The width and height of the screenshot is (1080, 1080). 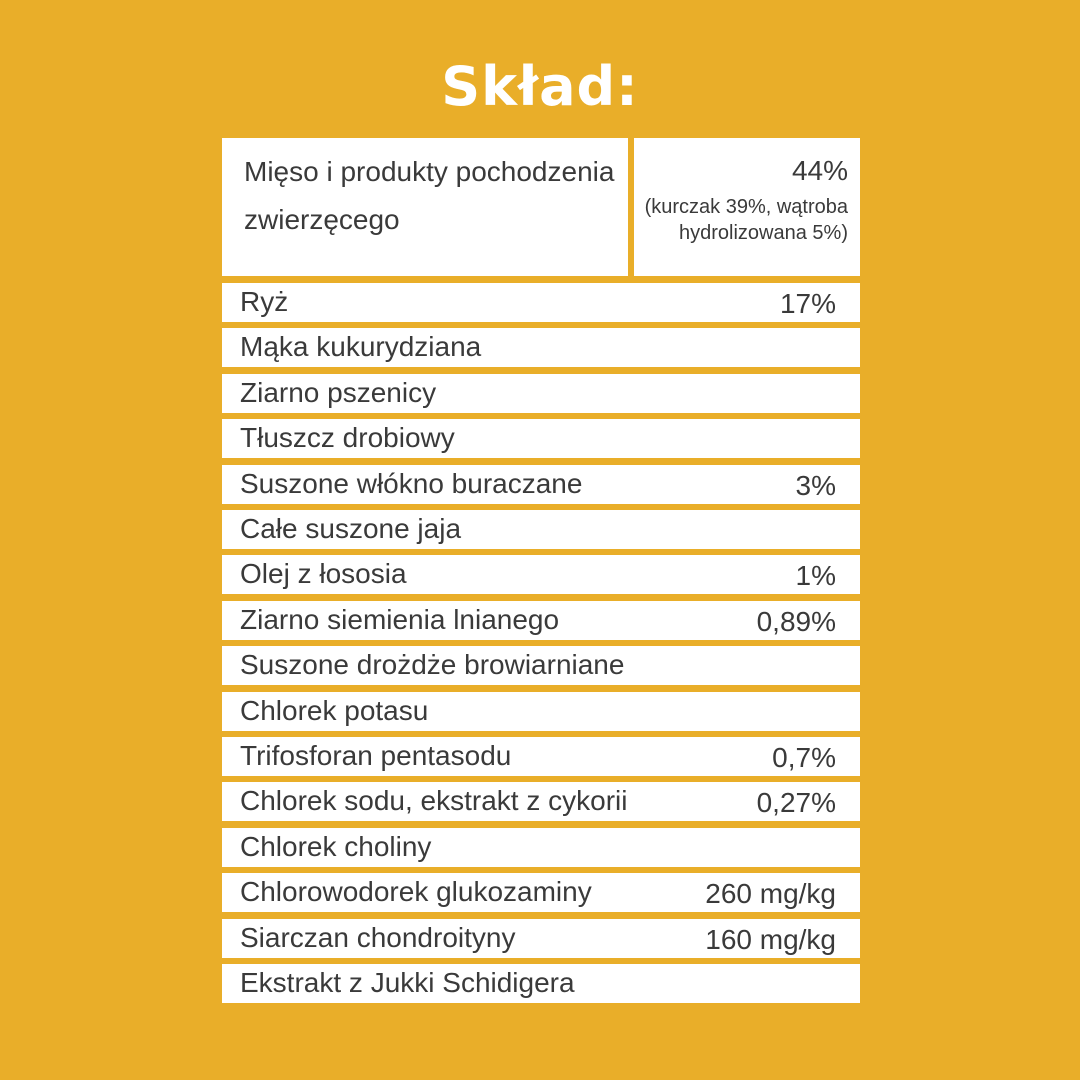 I want to click on table-row: Chlorek choliny, so click(x=541, y=847).